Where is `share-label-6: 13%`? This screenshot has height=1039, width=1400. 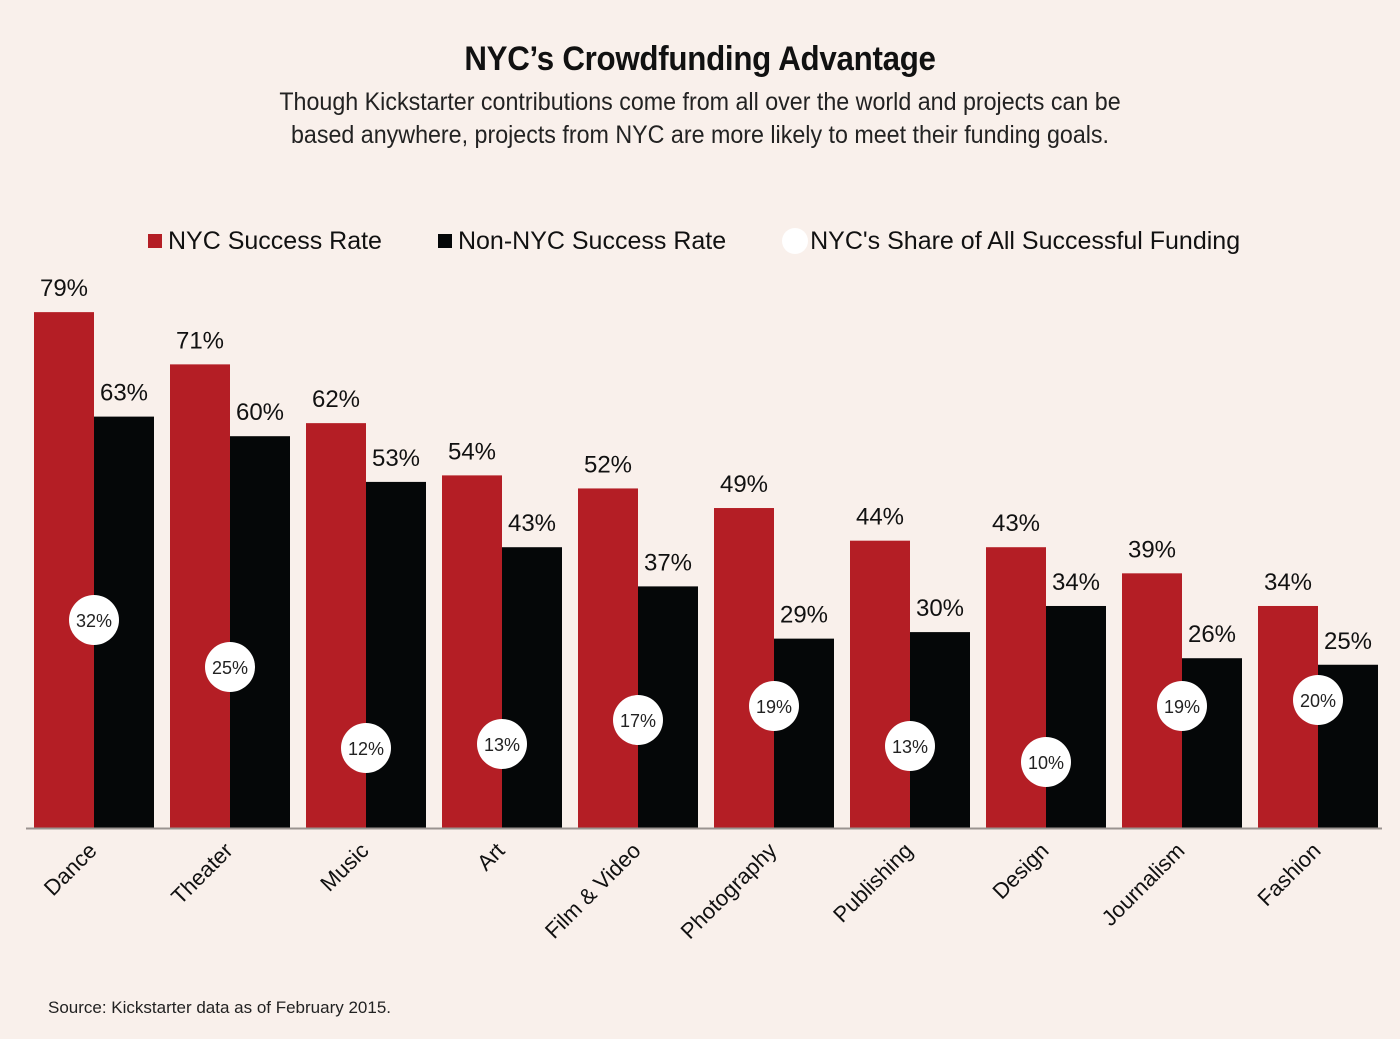 share-label-6: 13% is located at coordinates (910, 747).